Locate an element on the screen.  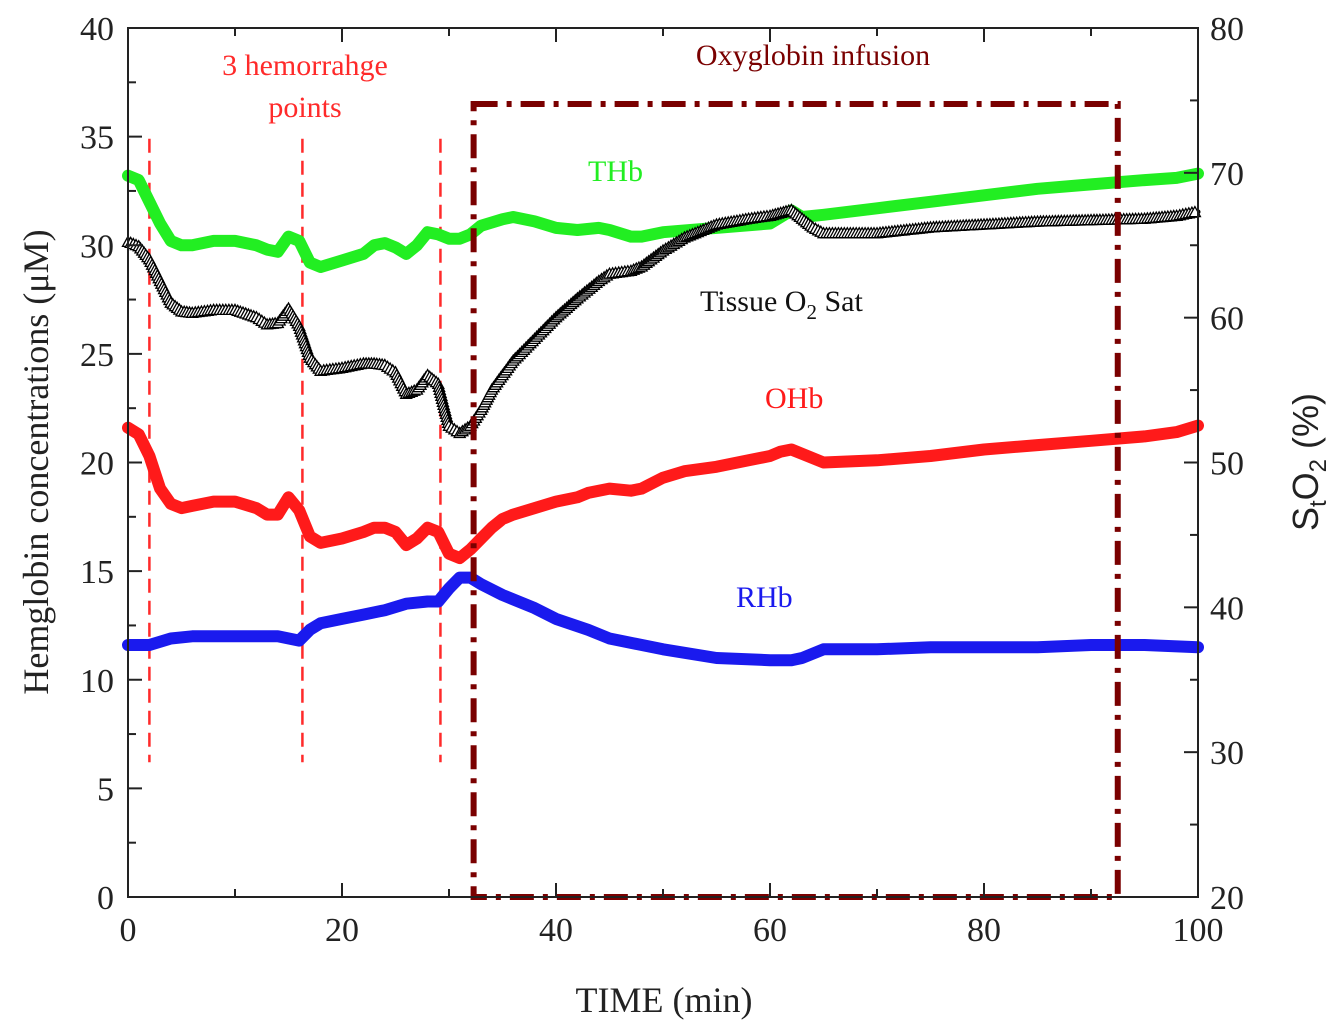
x-tick-label: 20 is located at coordinates (342, 930).